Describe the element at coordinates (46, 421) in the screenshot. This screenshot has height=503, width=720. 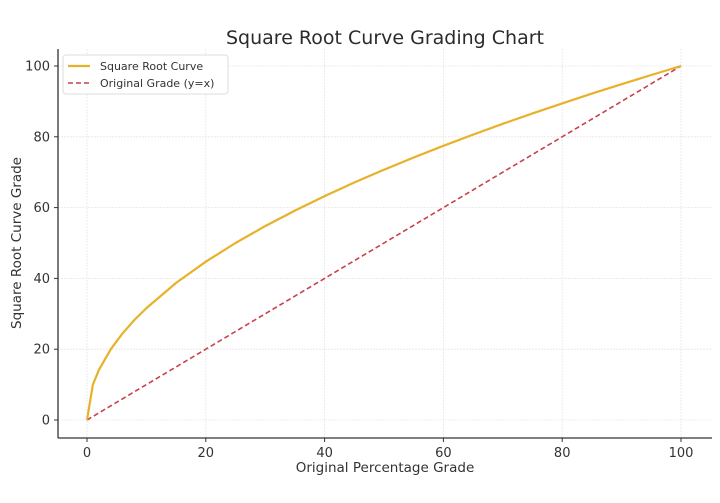
I see `y-tick-label: 0` at that location.